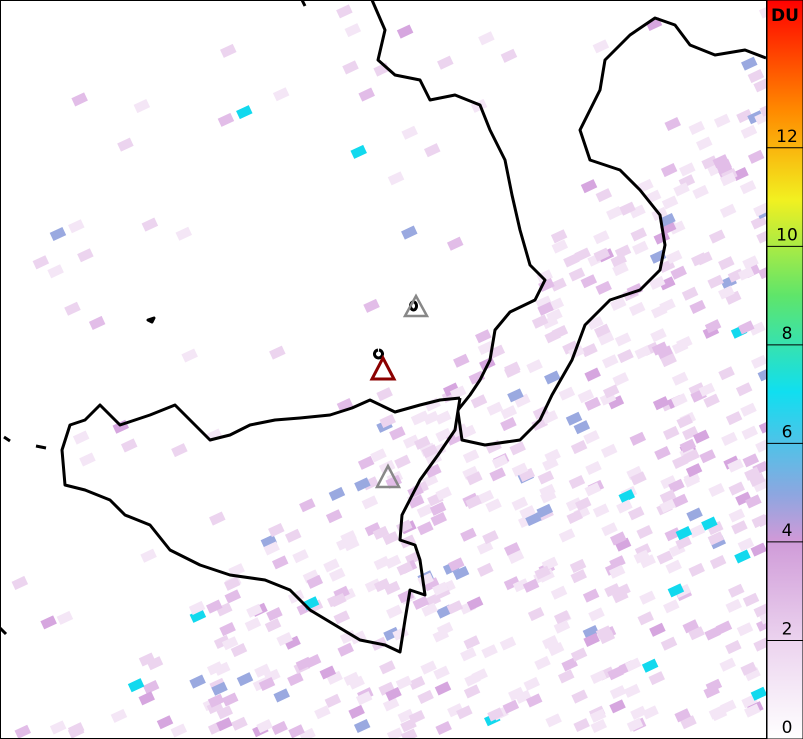 The height and width of the screenshot is (739, 803). What do you see at coordinates (787, 235) in the screenshot?
I see `colorbar-tick-label: 10` at bounding box center [787, 235].